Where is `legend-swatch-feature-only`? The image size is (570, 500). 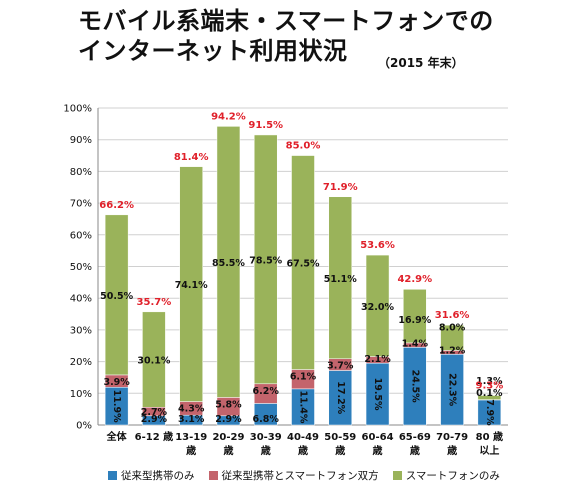 legend-swatch-feature-only is located at coordinates (112, 475).